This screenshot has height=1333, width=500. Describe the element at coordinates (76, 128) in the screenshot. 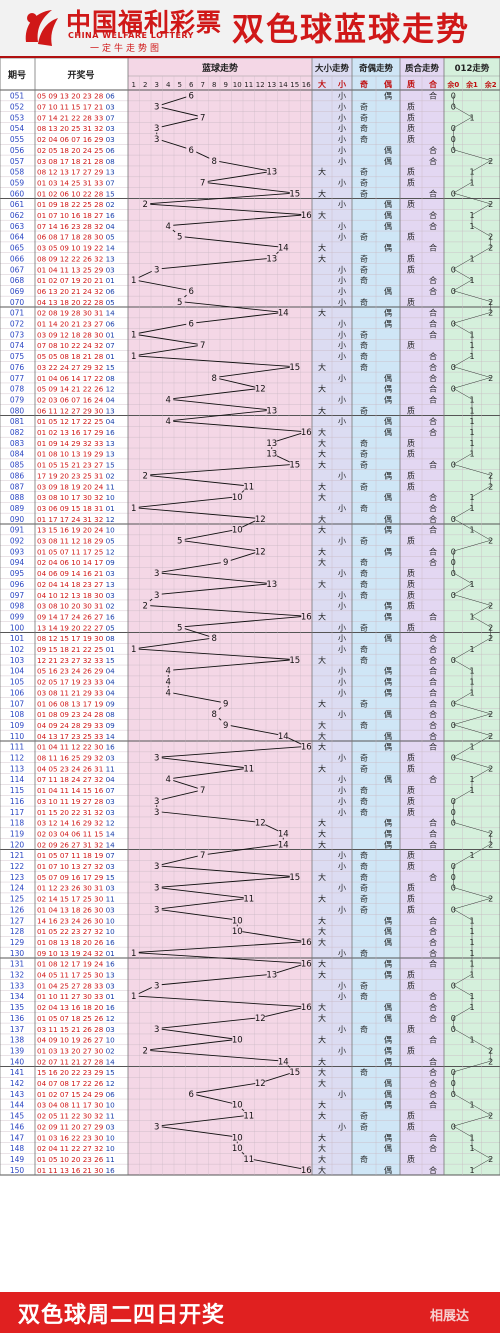

I see `winning-numbers: 08 13 20 25 31 32 03` at that location.